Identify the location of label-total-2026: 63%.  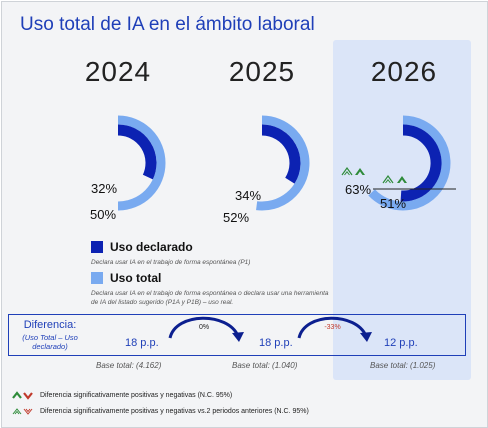
(358, 189).